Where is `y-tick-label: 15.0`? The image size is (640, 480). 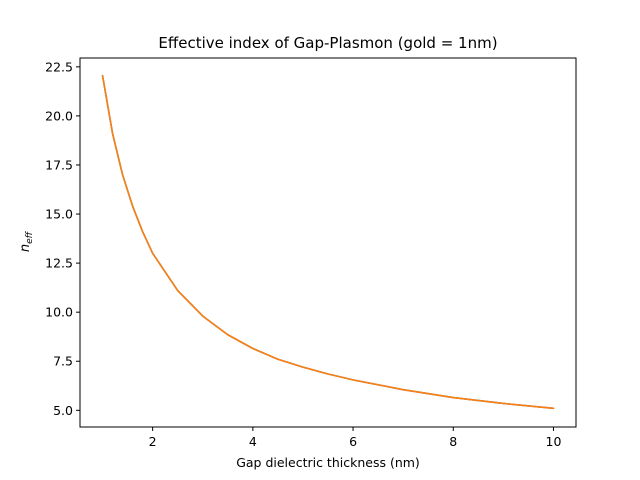 y-tick-label: 15.0 is located at coordinates (59, 214).